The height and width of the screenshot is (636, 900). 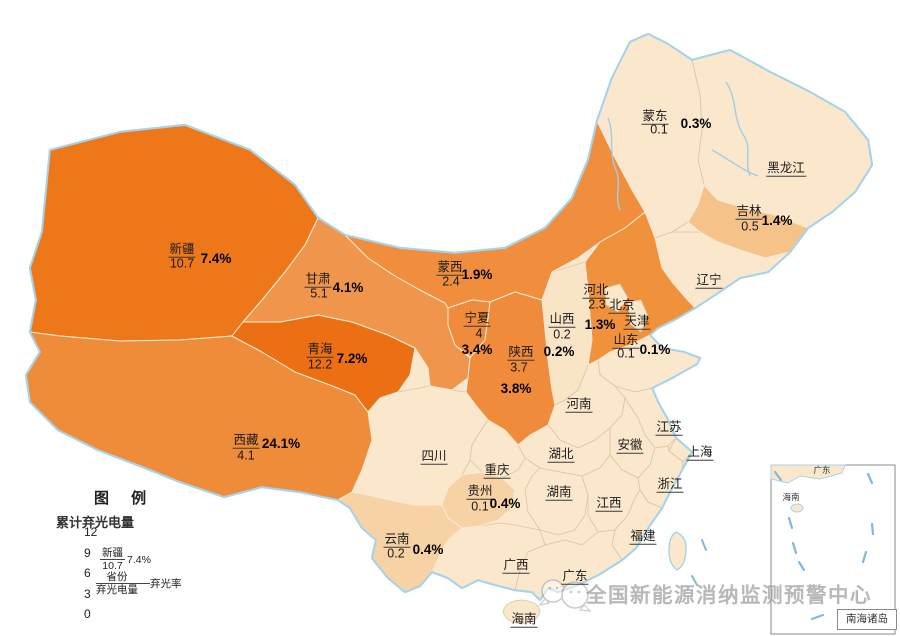 I want to click on sea-dash-marks, so click(x=699, y=562).